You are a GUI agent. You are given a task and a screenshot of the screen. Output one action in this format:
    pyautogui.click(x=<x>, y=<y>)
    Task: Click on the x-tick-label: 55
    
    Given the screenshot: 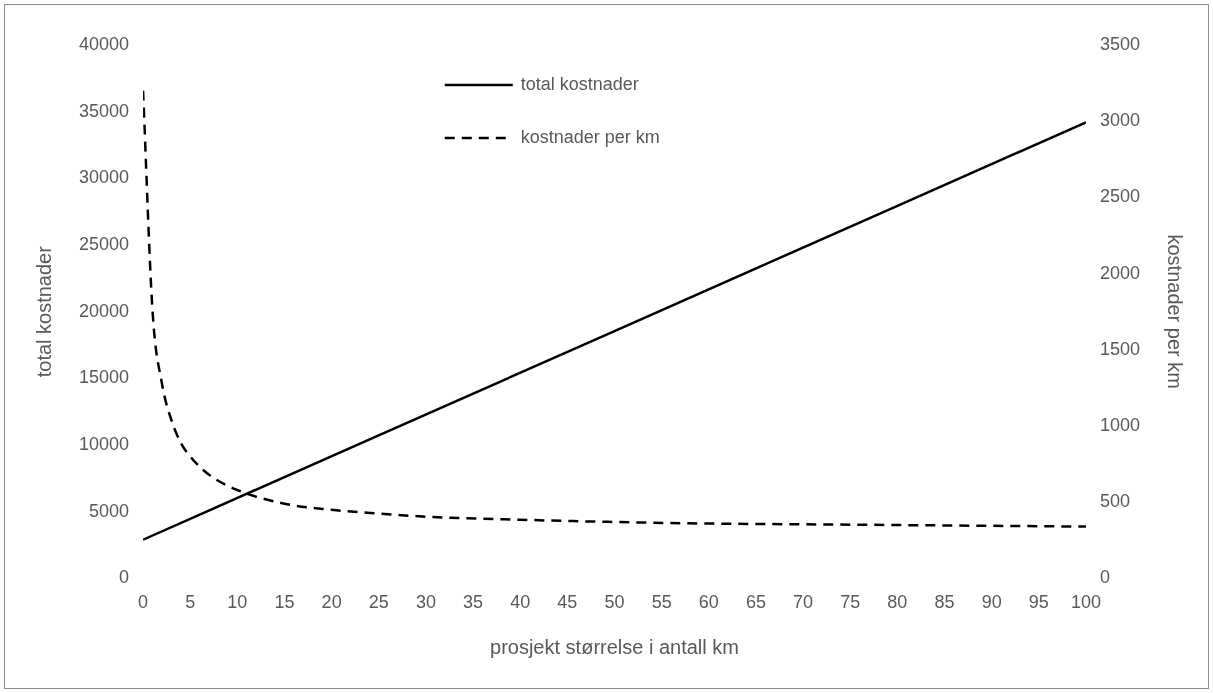 What is the action you would take?
    pyautogui.click(x=661, y=602)
    